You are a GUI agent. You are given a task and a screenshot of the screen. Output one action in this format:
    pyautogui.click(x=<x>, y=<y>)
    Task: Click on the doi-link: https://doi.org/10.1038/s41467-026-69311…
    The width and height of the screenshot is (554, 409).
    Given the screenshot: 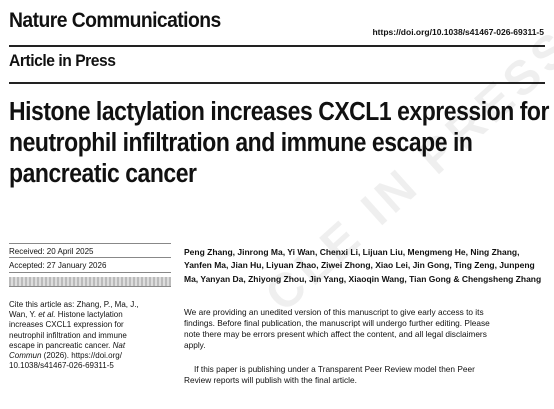 What is the action you would take?
    pyautogui.click(x=458, y=32)
    